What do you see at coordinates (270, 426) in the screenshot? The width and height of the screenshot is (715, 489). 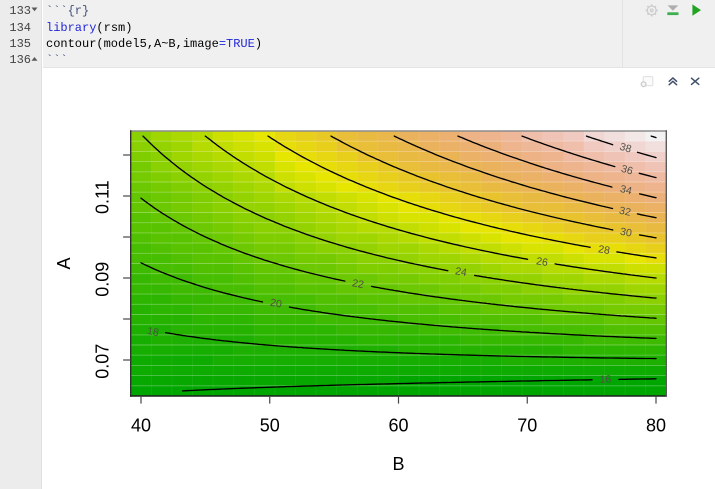 I see `svg-text: 50` at bounding box center [270, 426].